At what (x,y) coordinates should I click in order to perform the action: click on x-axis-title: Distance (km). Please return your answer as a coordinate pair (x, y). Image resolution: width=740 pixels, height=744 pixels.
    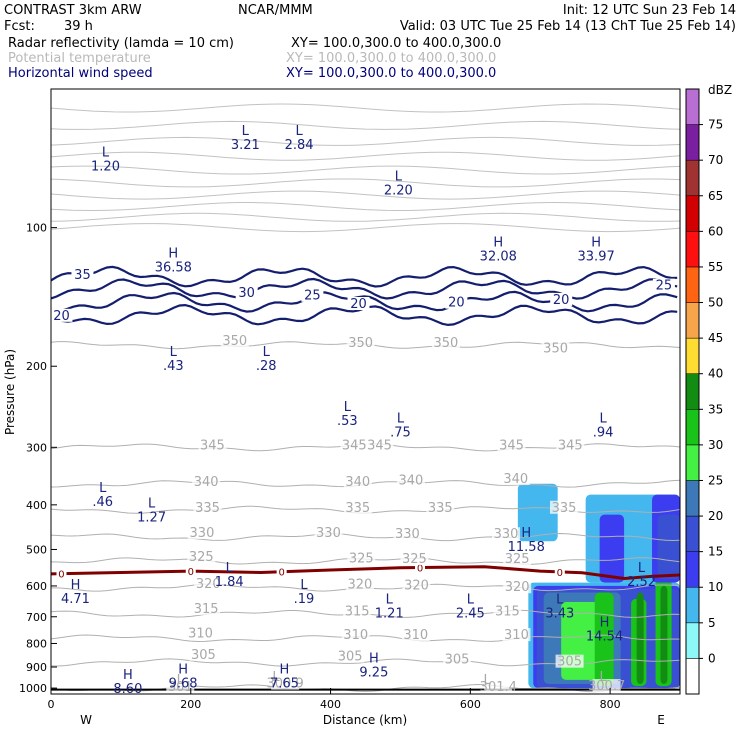
    Looking at the image, I should click on (365, 720).